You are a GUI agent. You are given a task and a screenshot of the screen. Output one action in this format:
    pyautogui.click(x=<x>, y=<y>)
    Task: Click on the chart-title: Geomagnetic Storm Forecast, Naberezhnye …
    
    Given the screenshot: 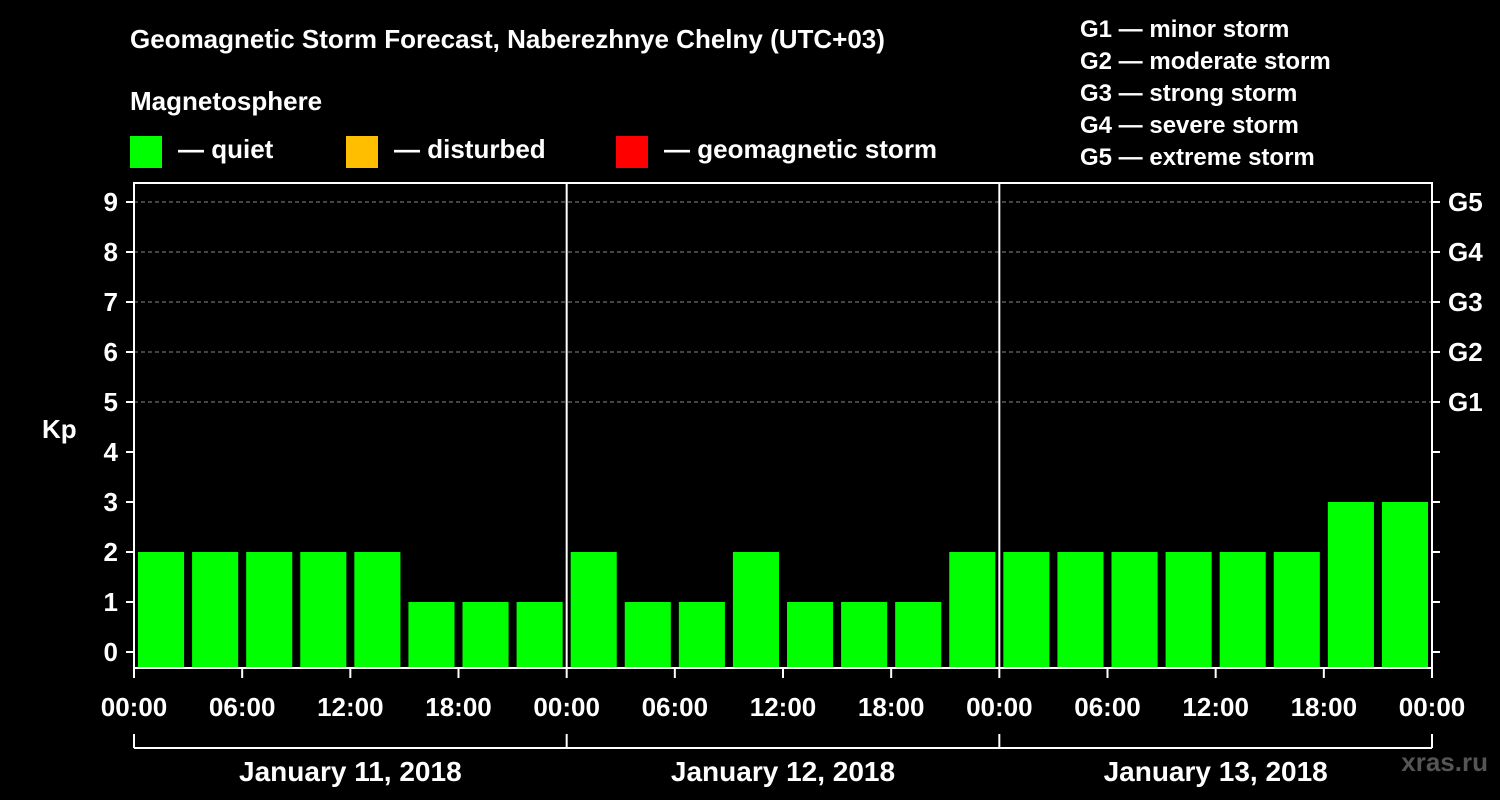 What is the action you would take?
    pyautogui.click(x=507, y=39)
    